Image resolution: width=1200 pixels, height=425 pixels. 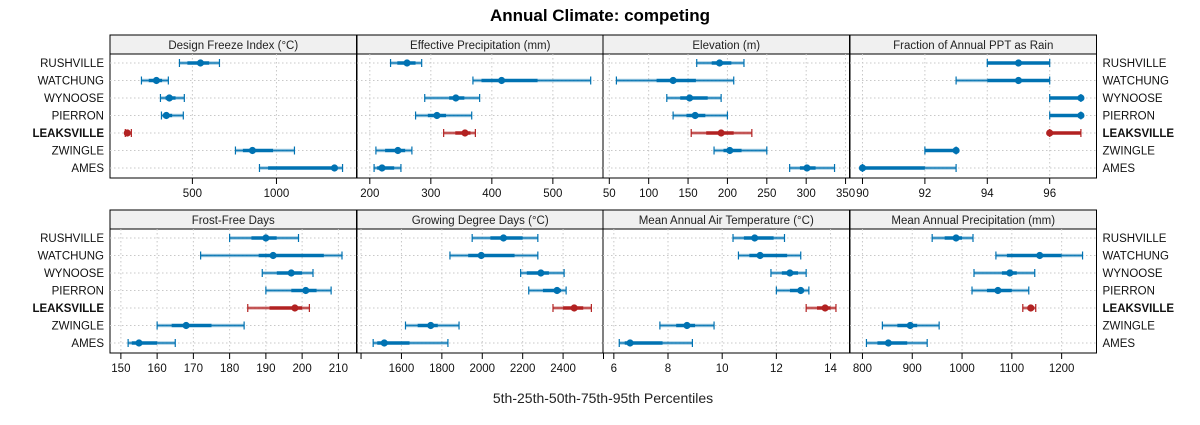 What do you see at coordinates (523, 369) in the screenshot?
I see `x-tick-label: 2200` at bounding box center [523, 369].